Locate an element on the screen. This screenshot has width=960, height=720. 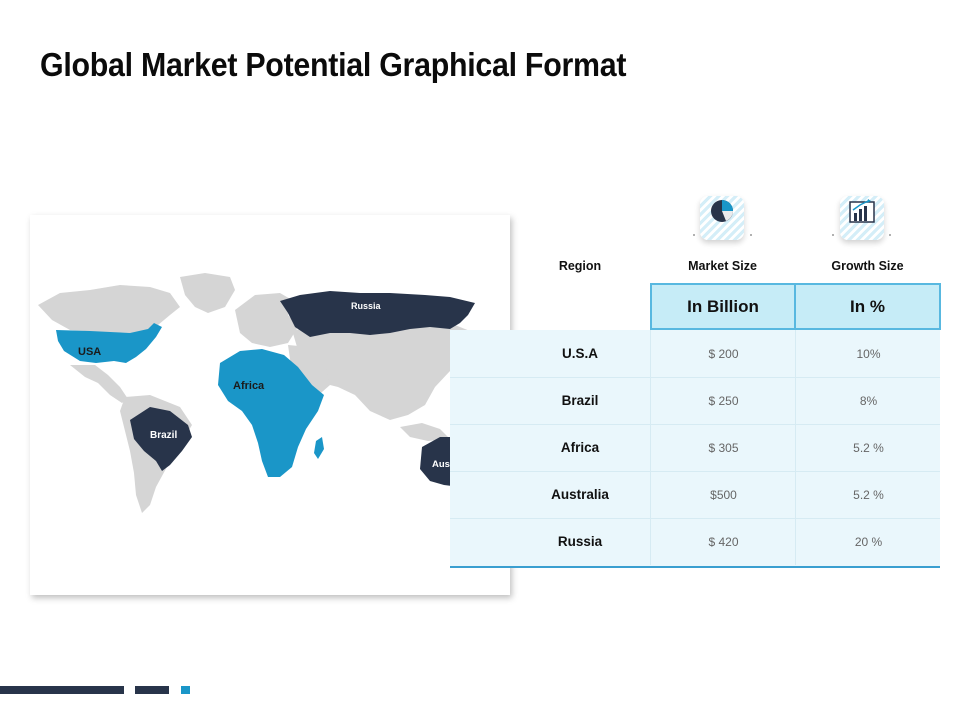
cell-region: Africa is located at coordinates (580, 447).